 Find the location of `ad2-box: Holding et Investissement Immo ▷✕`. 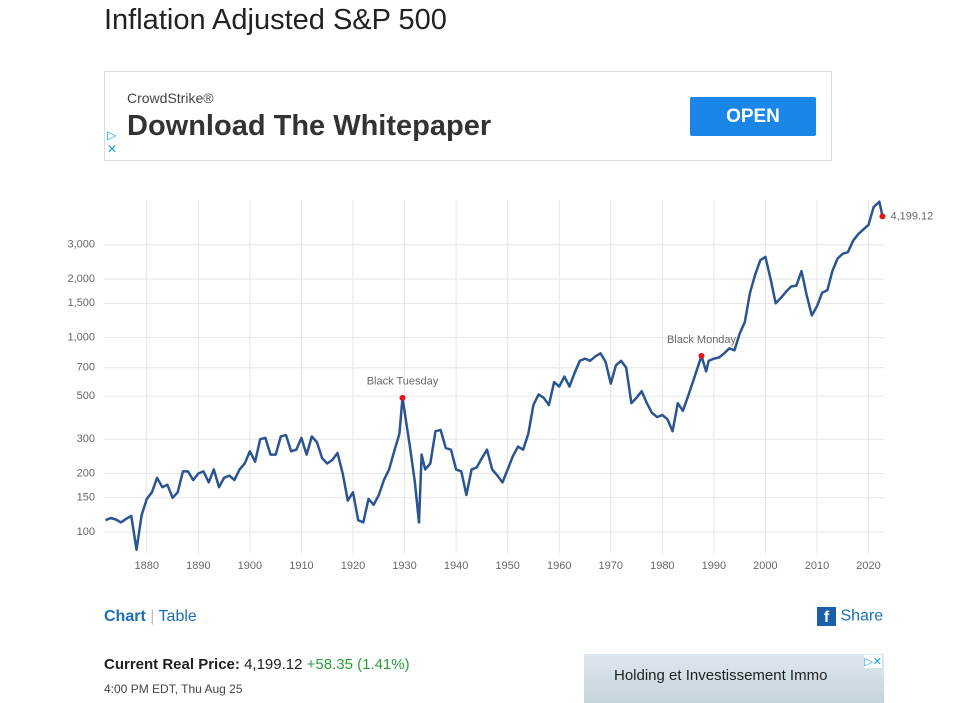

ad2-box: Holding et Investissement Immo ▷✕ is located at coordinates (734, 678).